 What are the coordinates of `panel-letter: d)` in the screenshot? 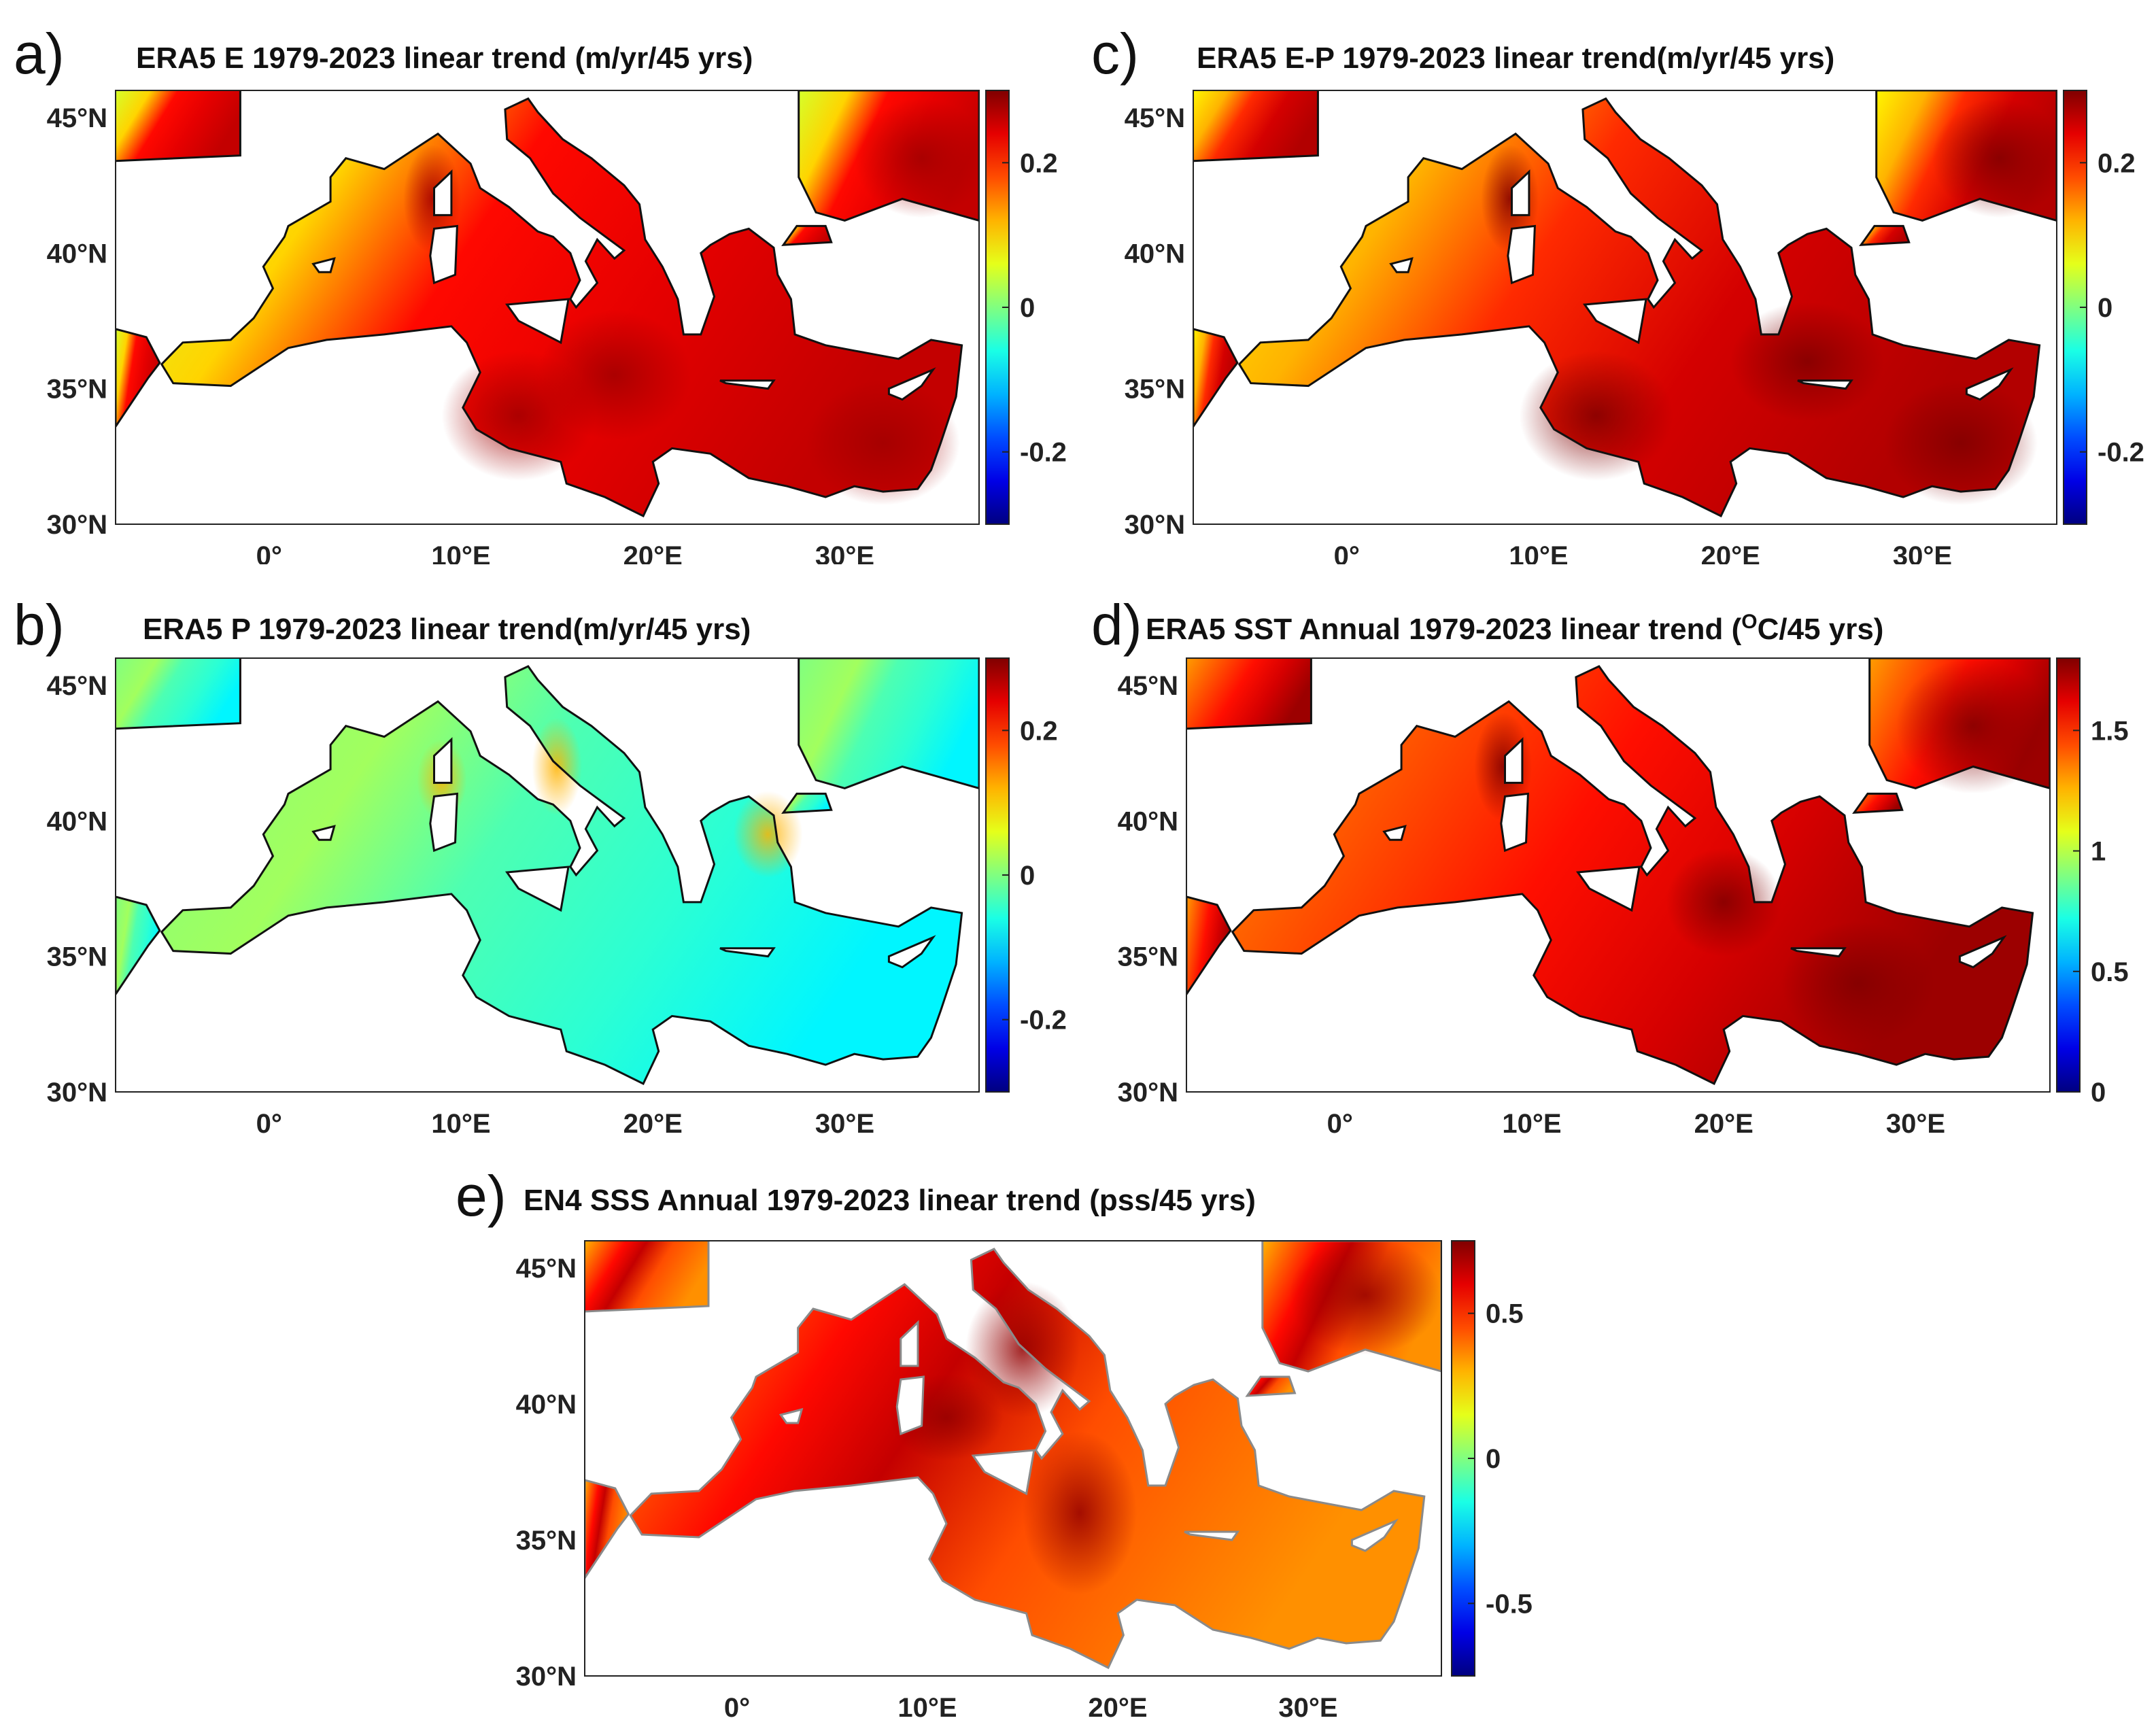 It's located at (1116, 625).